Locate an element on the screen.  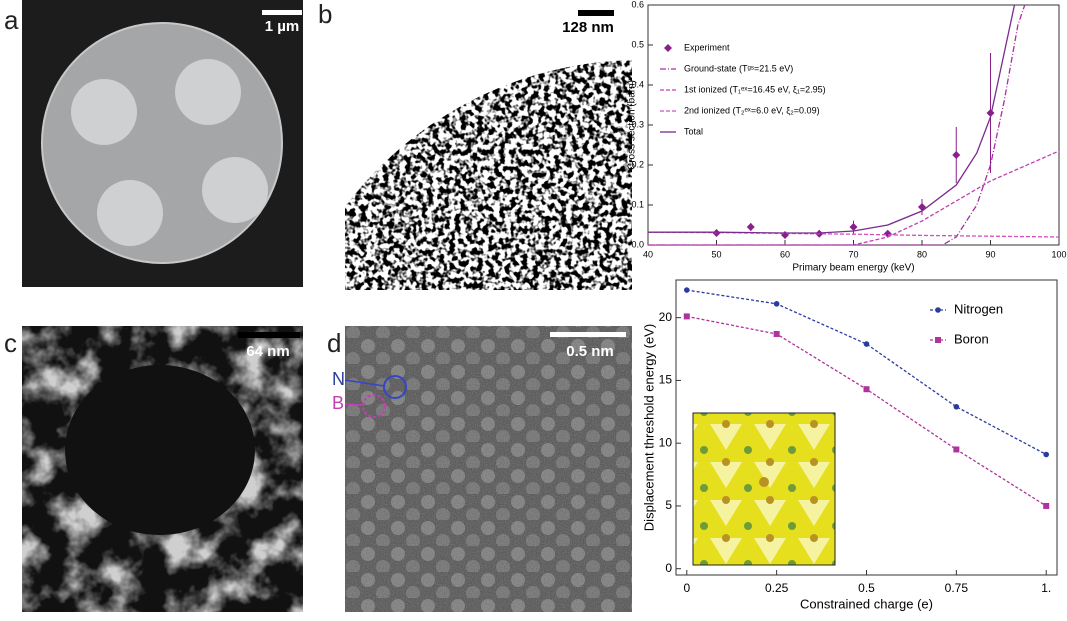
panel-label: d is located at coordinates (334, 343).